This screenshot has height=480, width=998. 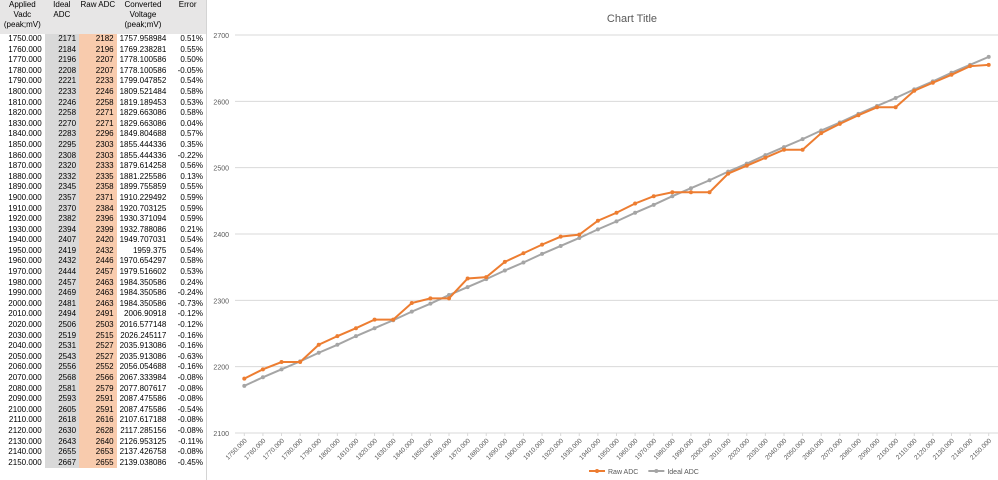 I want to click on table-cell: 2333, so click(x=98, y=166).